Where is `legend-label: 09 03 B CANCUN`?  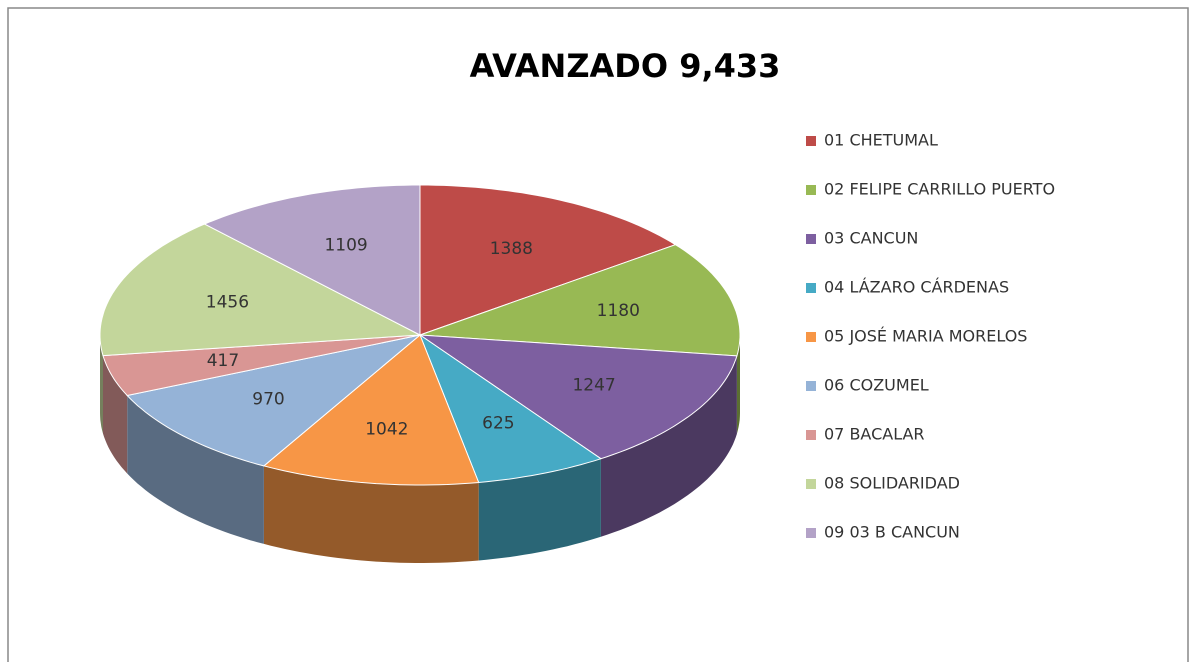
legend-label: 09 03 B CANCUN is located at coordinates (892, 532).